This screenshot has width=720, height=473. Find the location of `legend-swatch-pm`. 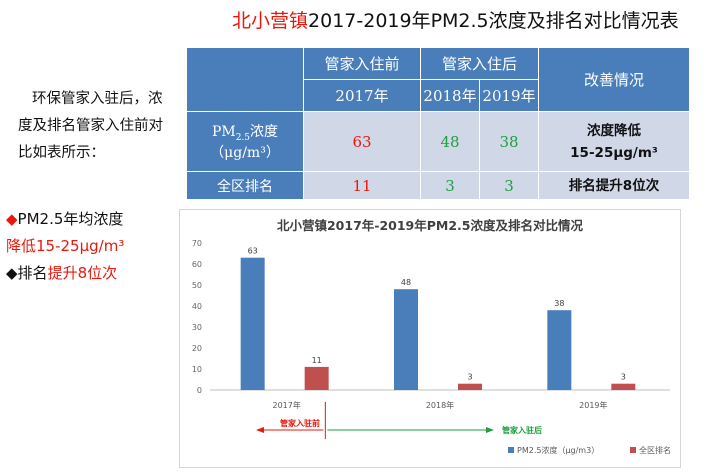

legend-swatch-pm is located at coordinates (511, 450).